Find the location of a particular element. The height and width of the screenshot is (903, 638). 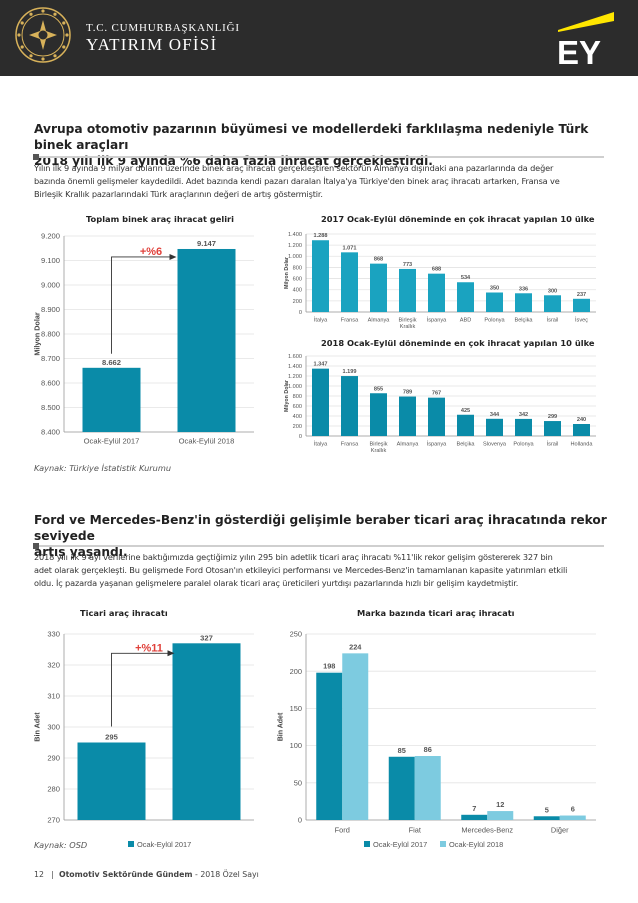

publication-name: Otomotiv Sektöründe Gündem is located at coordinates (125, 874).